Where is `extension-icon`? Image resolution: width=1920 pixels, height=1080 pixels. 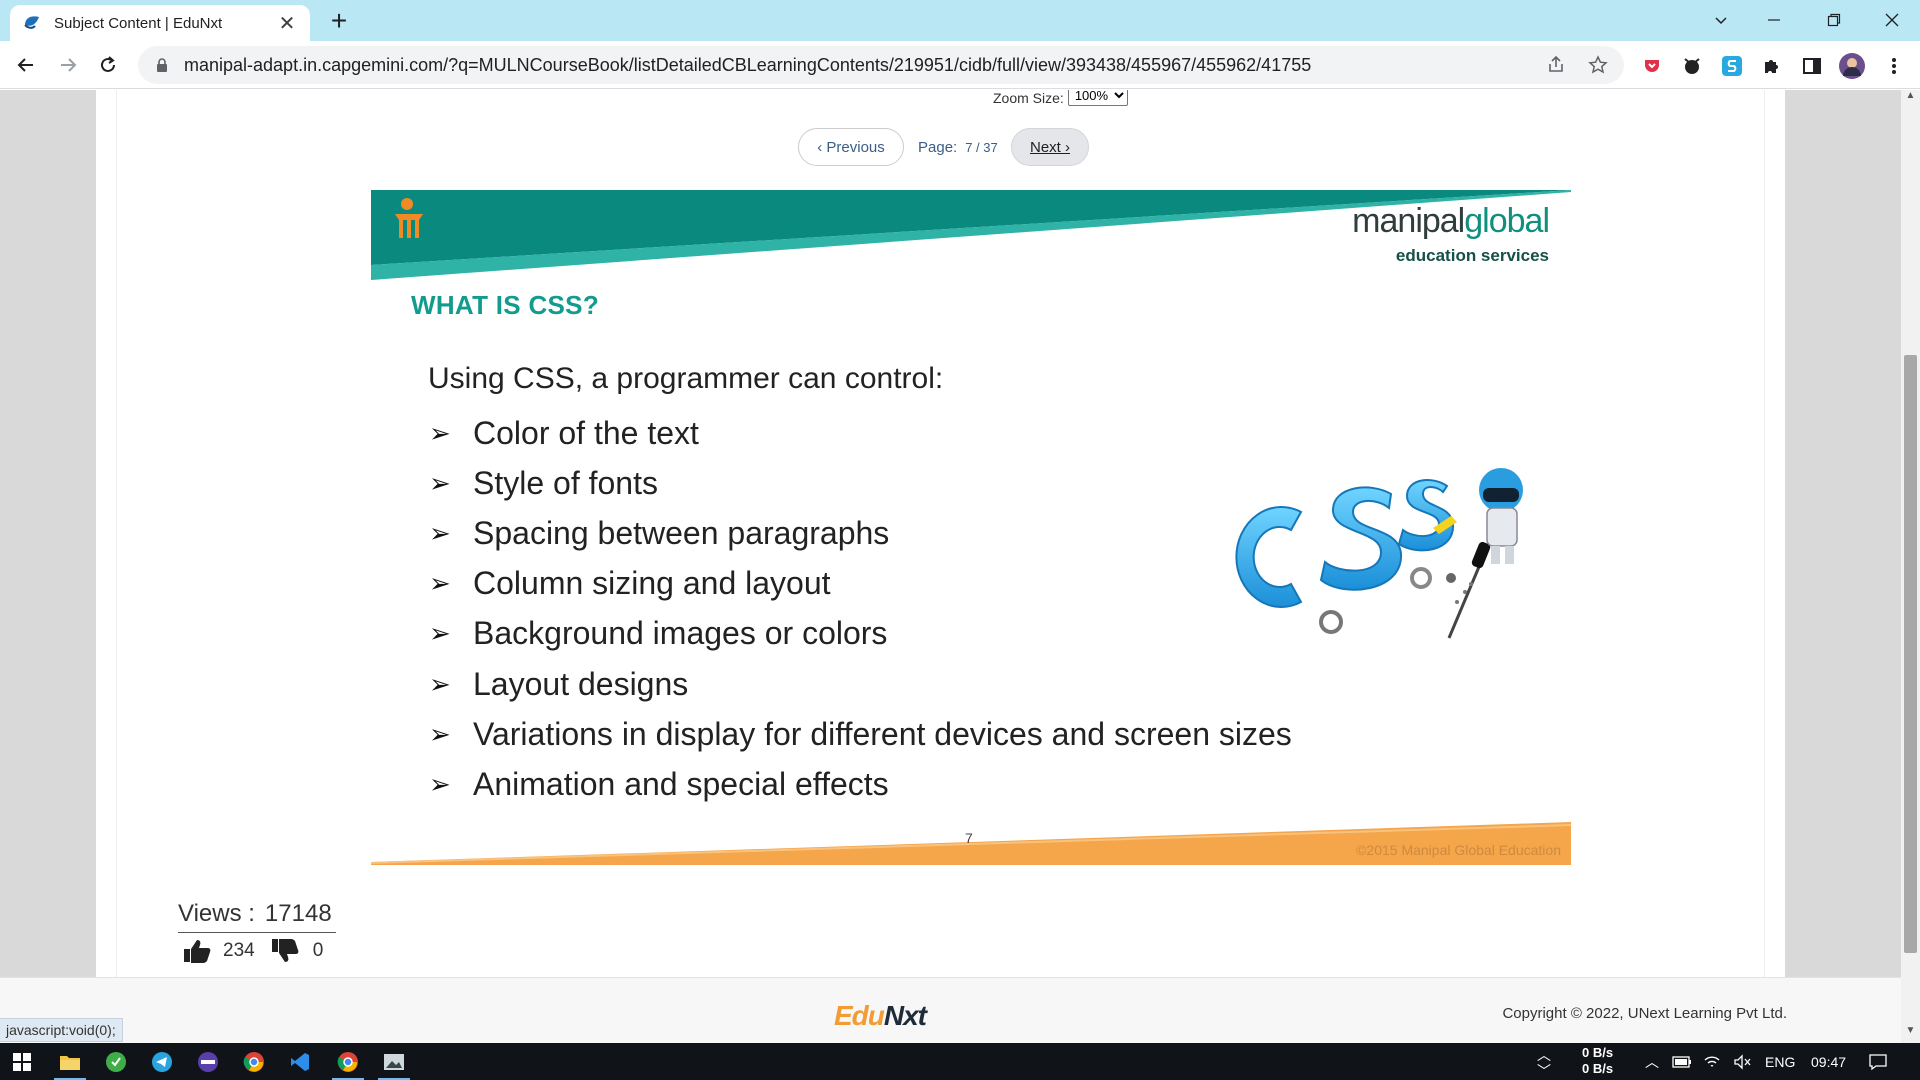
extension-icon is located at coordinates (1692, 66).